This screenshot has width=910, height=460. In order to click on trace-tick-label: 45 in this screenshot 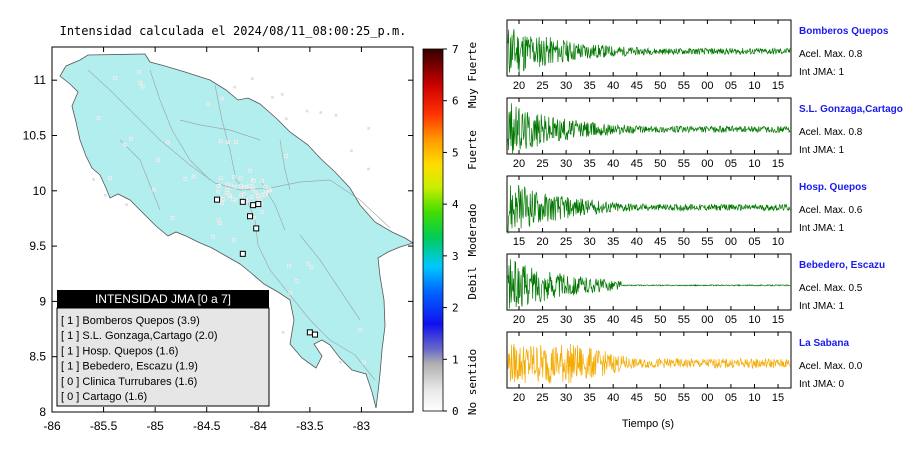, I will do `click(637, 320)`.